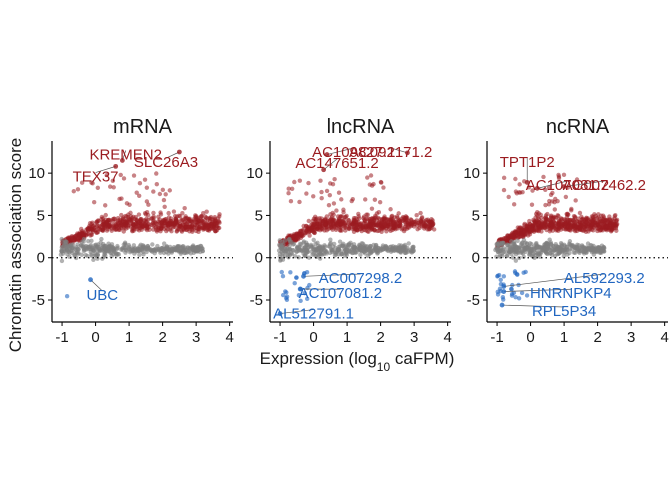  Describe the element at coordinates (143, 127) in the screenshot. I see `panel-title: mRNA` at that location.